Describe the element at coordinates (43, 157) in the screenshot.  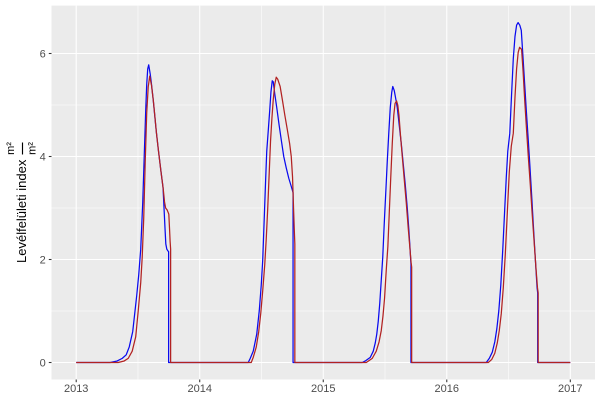
I see `y-tick-label: 4` at that location.